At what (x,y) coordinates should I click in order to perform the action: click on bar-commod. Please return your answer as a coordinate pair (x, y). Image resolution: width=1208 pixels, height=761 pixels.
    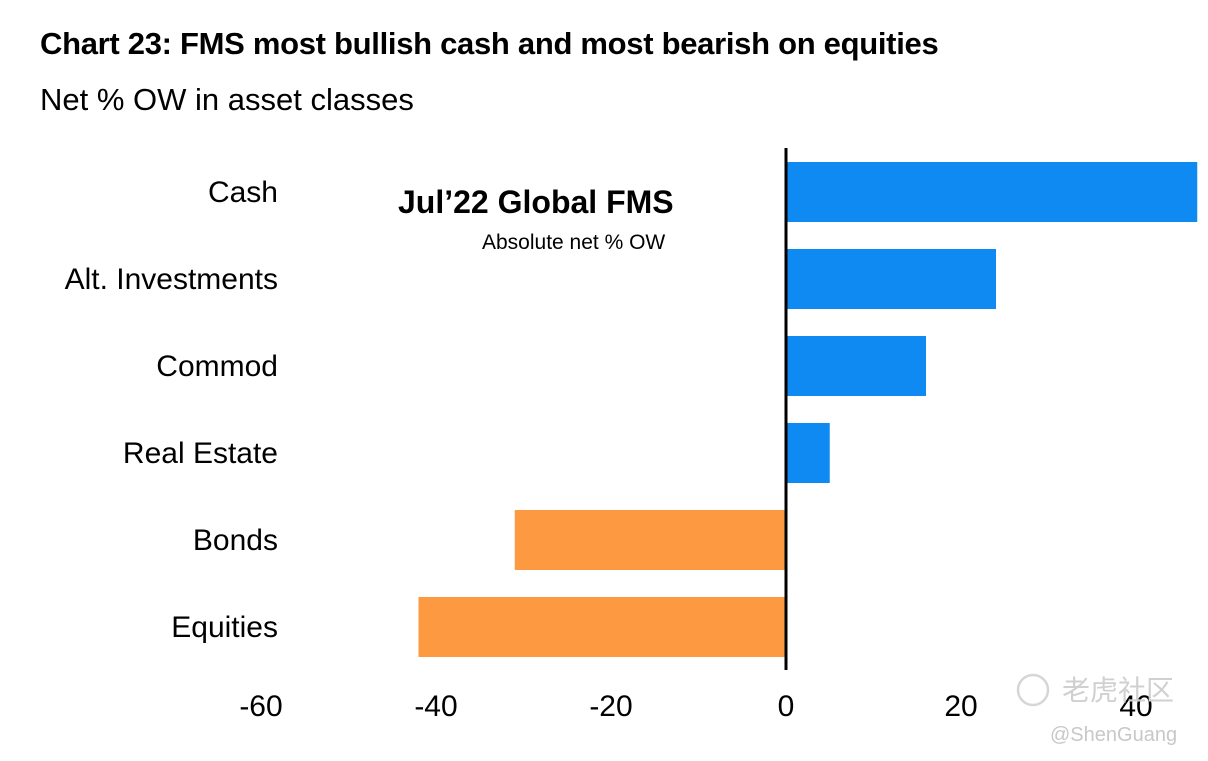
    Looking at the image, I should click on (856, 366).